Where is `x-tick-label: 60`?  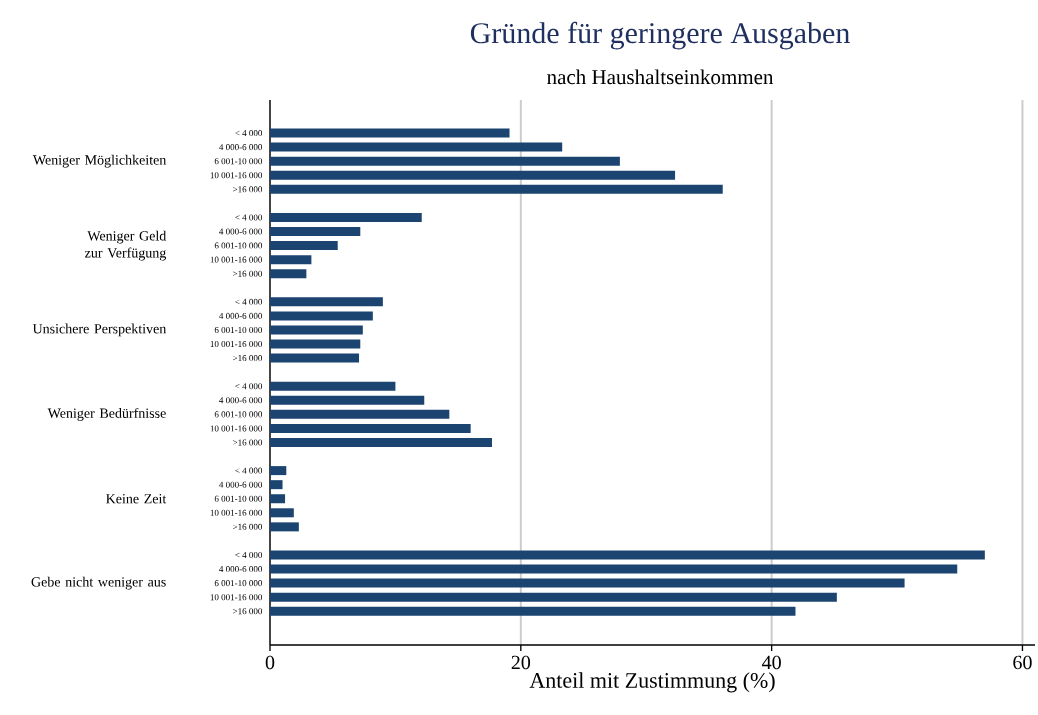 x-tick-label: 60 is located at coordinates (1022, 662).